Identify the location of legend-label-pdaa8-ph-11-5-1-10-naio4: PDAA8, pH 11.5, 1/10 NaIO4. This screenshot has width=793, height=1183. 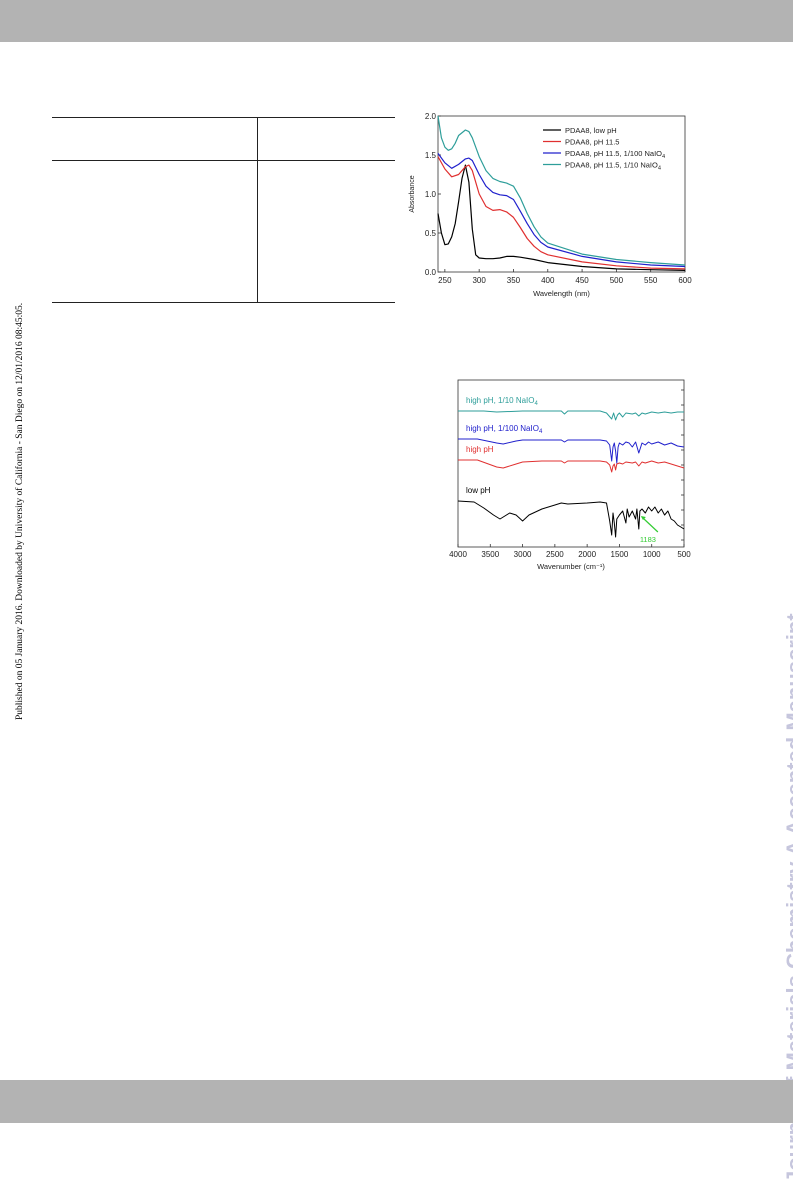
(613, 166).